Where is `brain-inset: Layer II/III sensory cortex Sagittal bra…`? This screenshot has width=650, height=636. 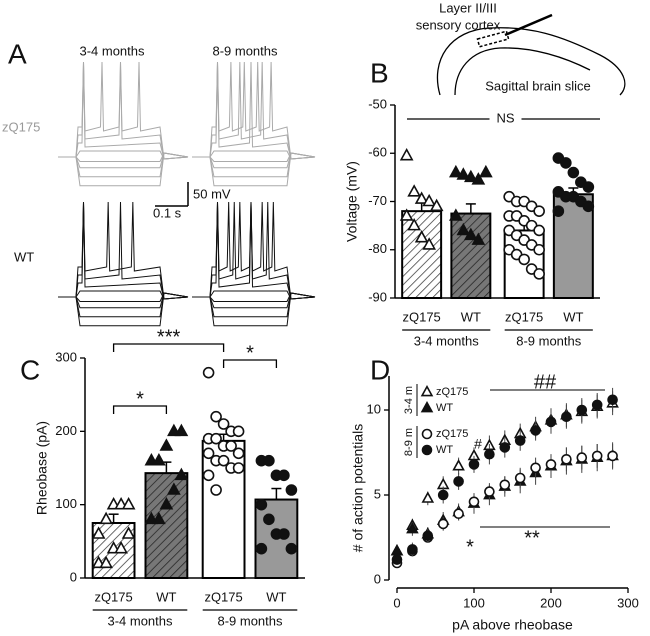
brain-inset: Layer II/III sensory cortex Sagittal bra… is located at coordinates (521, 48).